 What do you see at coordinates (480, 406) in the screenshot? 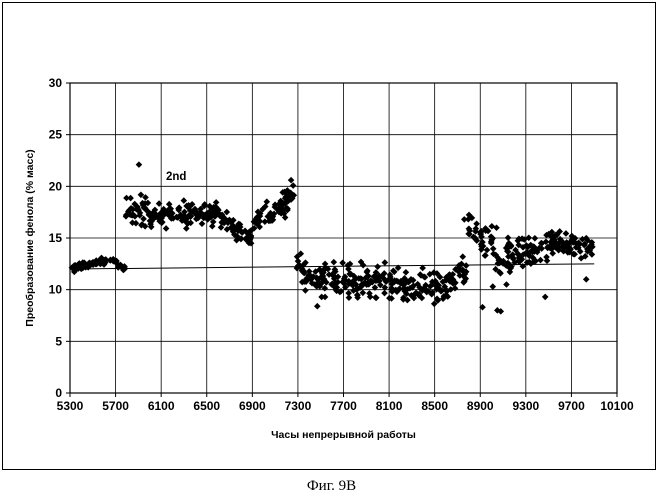
I see `x-tick-label: 8900` at bounding box center [480, 406].